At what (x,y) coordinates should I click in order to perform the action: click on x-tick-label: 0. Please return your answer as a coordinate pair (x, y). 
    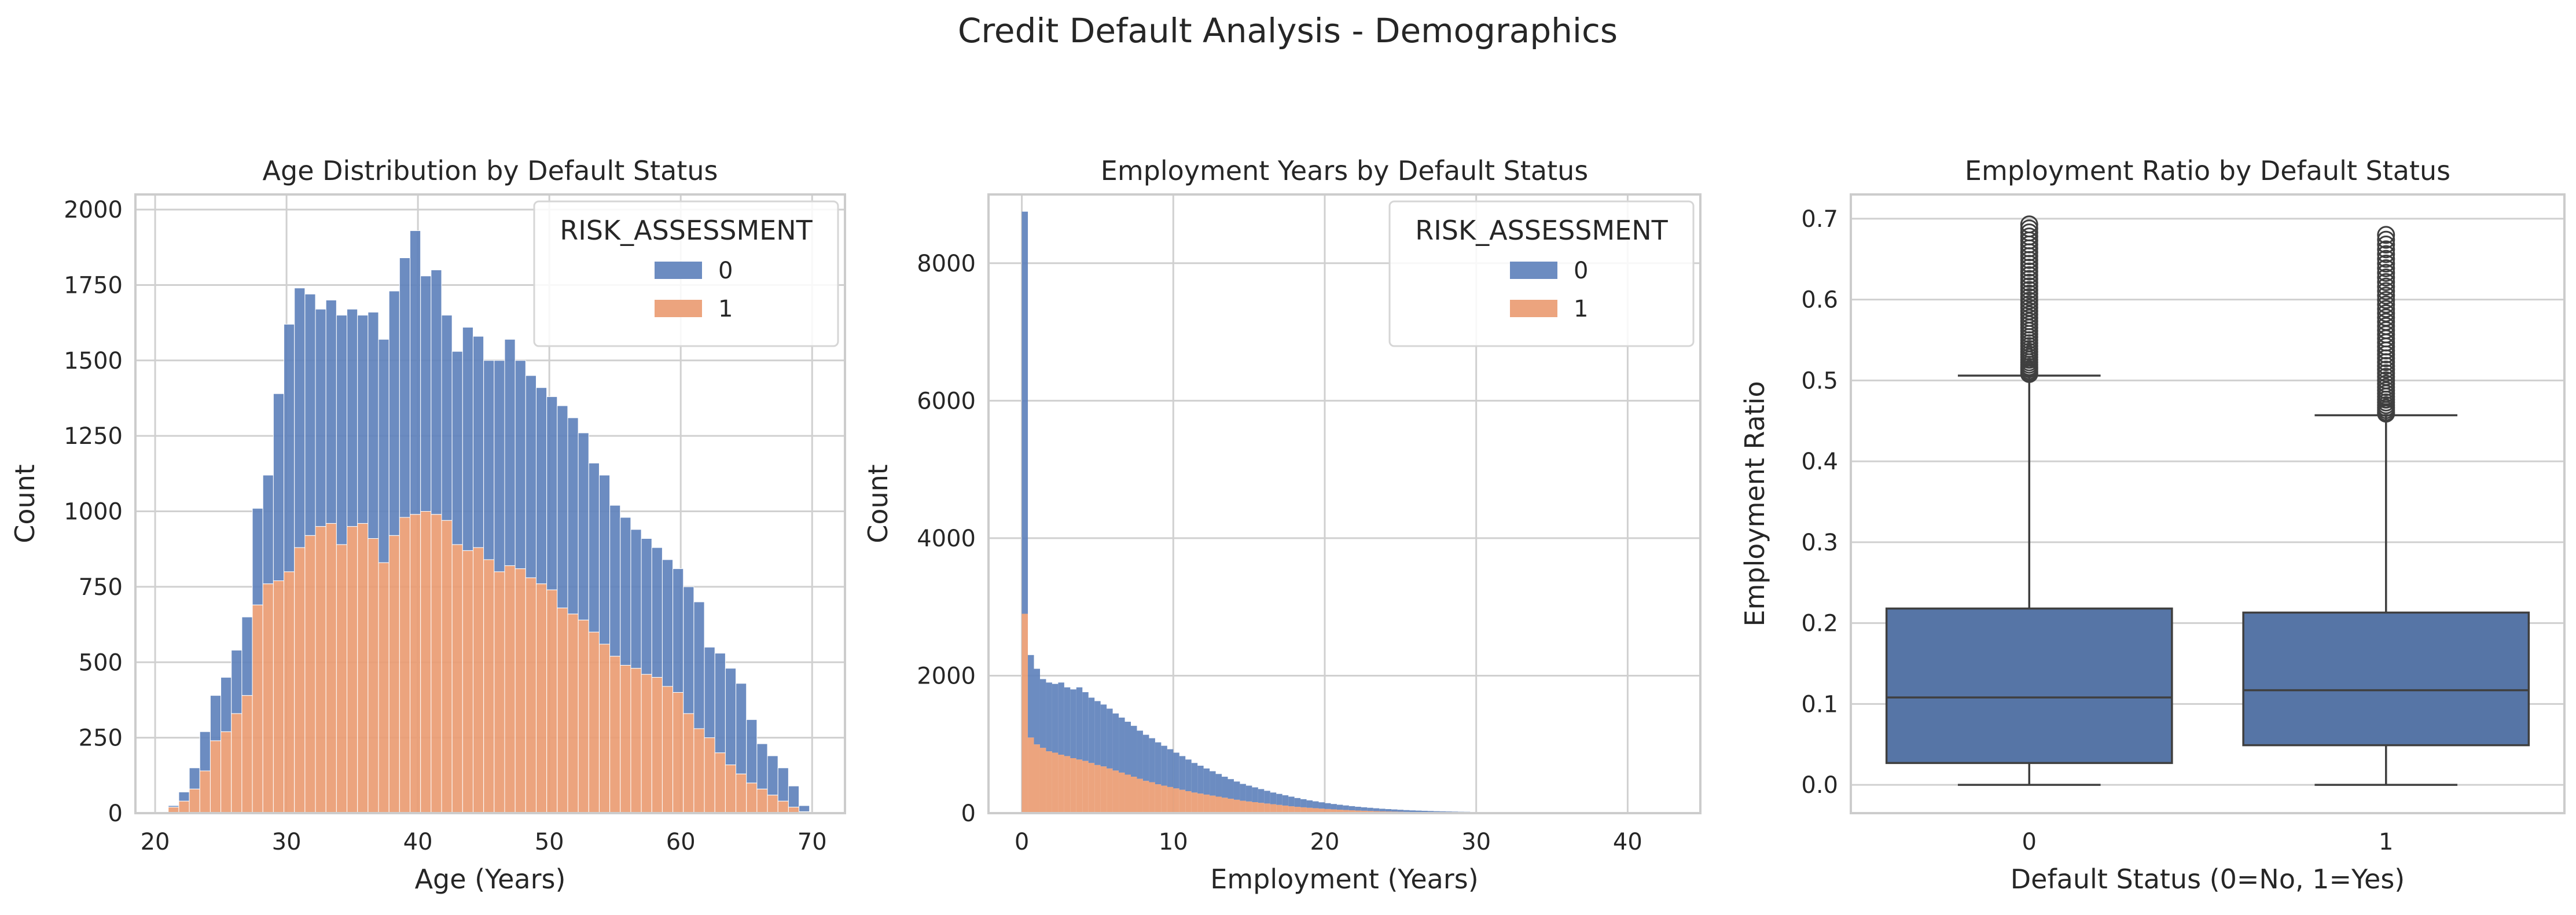
    Looking at the image, I should click on (1022, 842).